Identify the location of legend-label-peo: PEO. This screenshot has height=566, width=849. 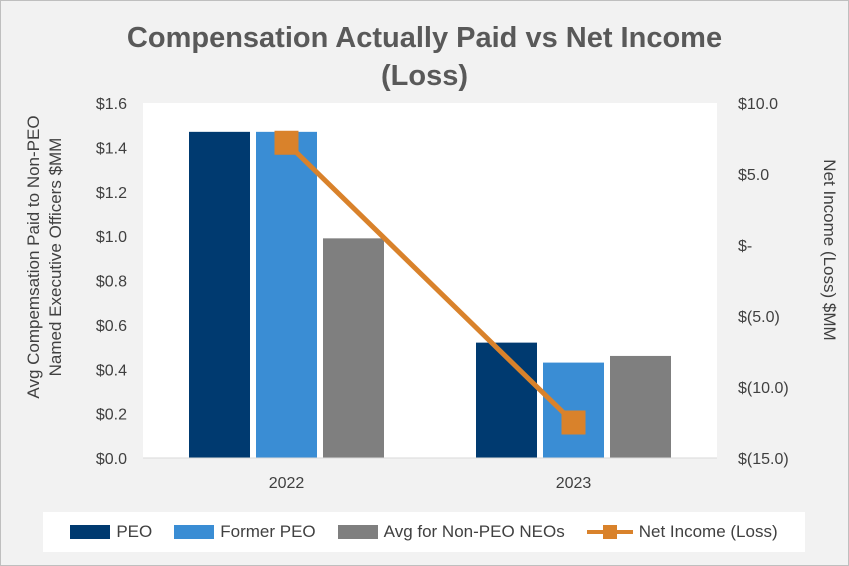
(134, 531).